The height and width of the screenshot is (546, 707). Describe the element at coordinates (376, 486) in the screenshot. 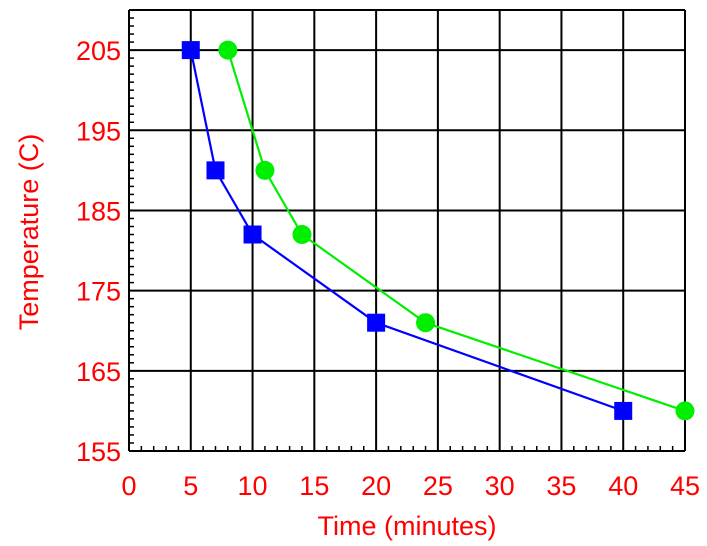

I see `x-tick-label: 20` at that location.